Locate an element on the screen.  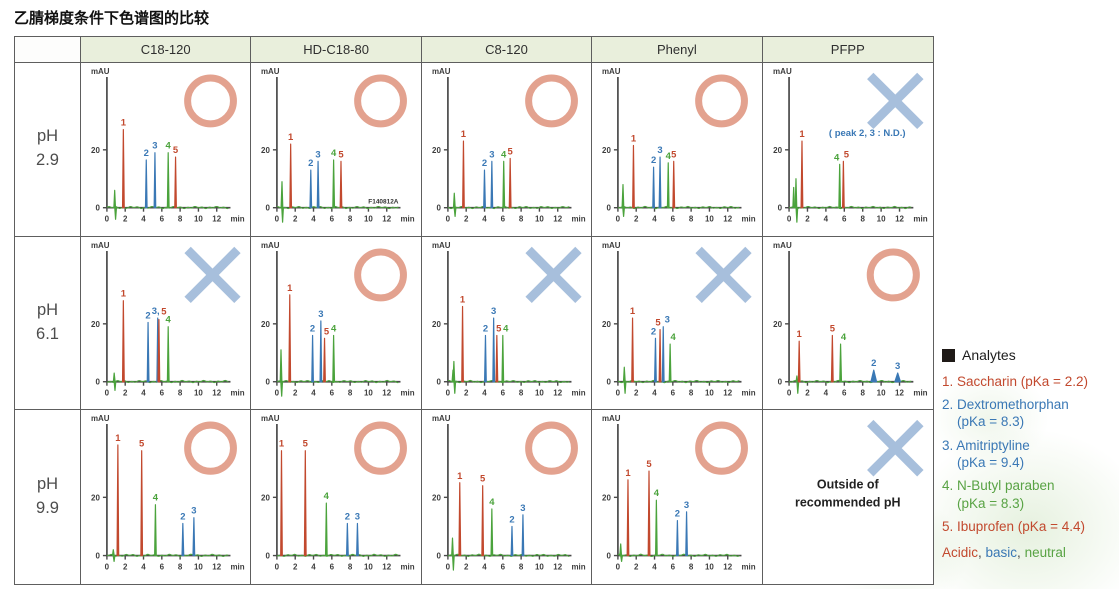
chromatogram-c18-120-ph-6-1: mAU 0 20 0 2 4 6 8 10 12 min 1 2 3, 5 4 is located at coordinates (166, 323).